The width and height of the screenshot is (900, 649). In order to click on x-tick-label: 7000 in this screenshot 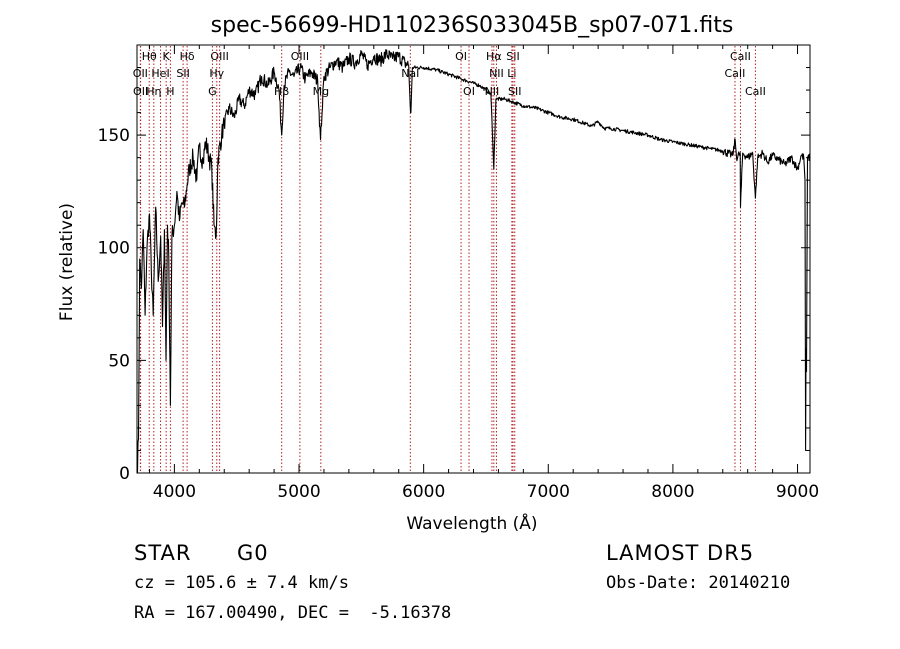, I will do `click(548, 492)`.